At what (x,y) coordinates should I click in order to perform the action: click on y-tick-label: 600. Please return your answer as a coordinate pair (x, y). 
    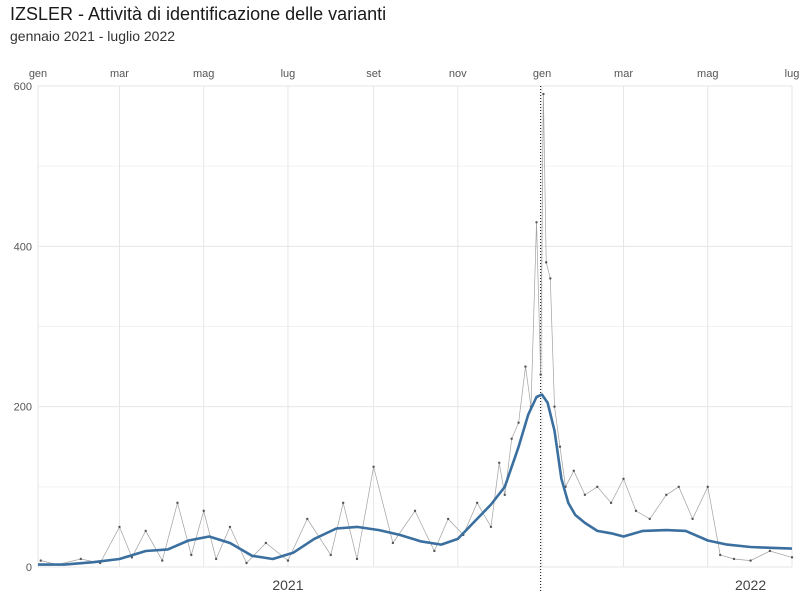
    Looking at the image, I should click on (23, 87).